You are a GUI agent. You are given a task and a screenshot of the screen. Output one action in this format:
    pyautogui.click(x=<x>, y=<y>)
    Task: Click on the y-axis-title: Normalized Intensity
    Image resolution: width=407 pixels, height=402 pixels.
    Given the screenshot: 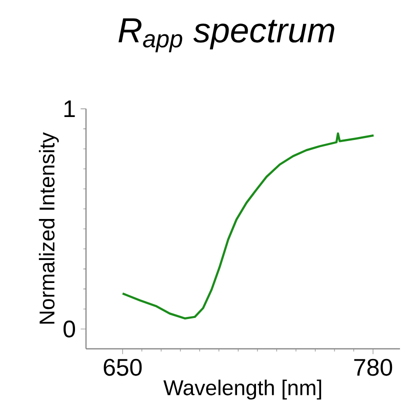 What is the action you would take?
    pyautogui.click(x=48, y=228)
    